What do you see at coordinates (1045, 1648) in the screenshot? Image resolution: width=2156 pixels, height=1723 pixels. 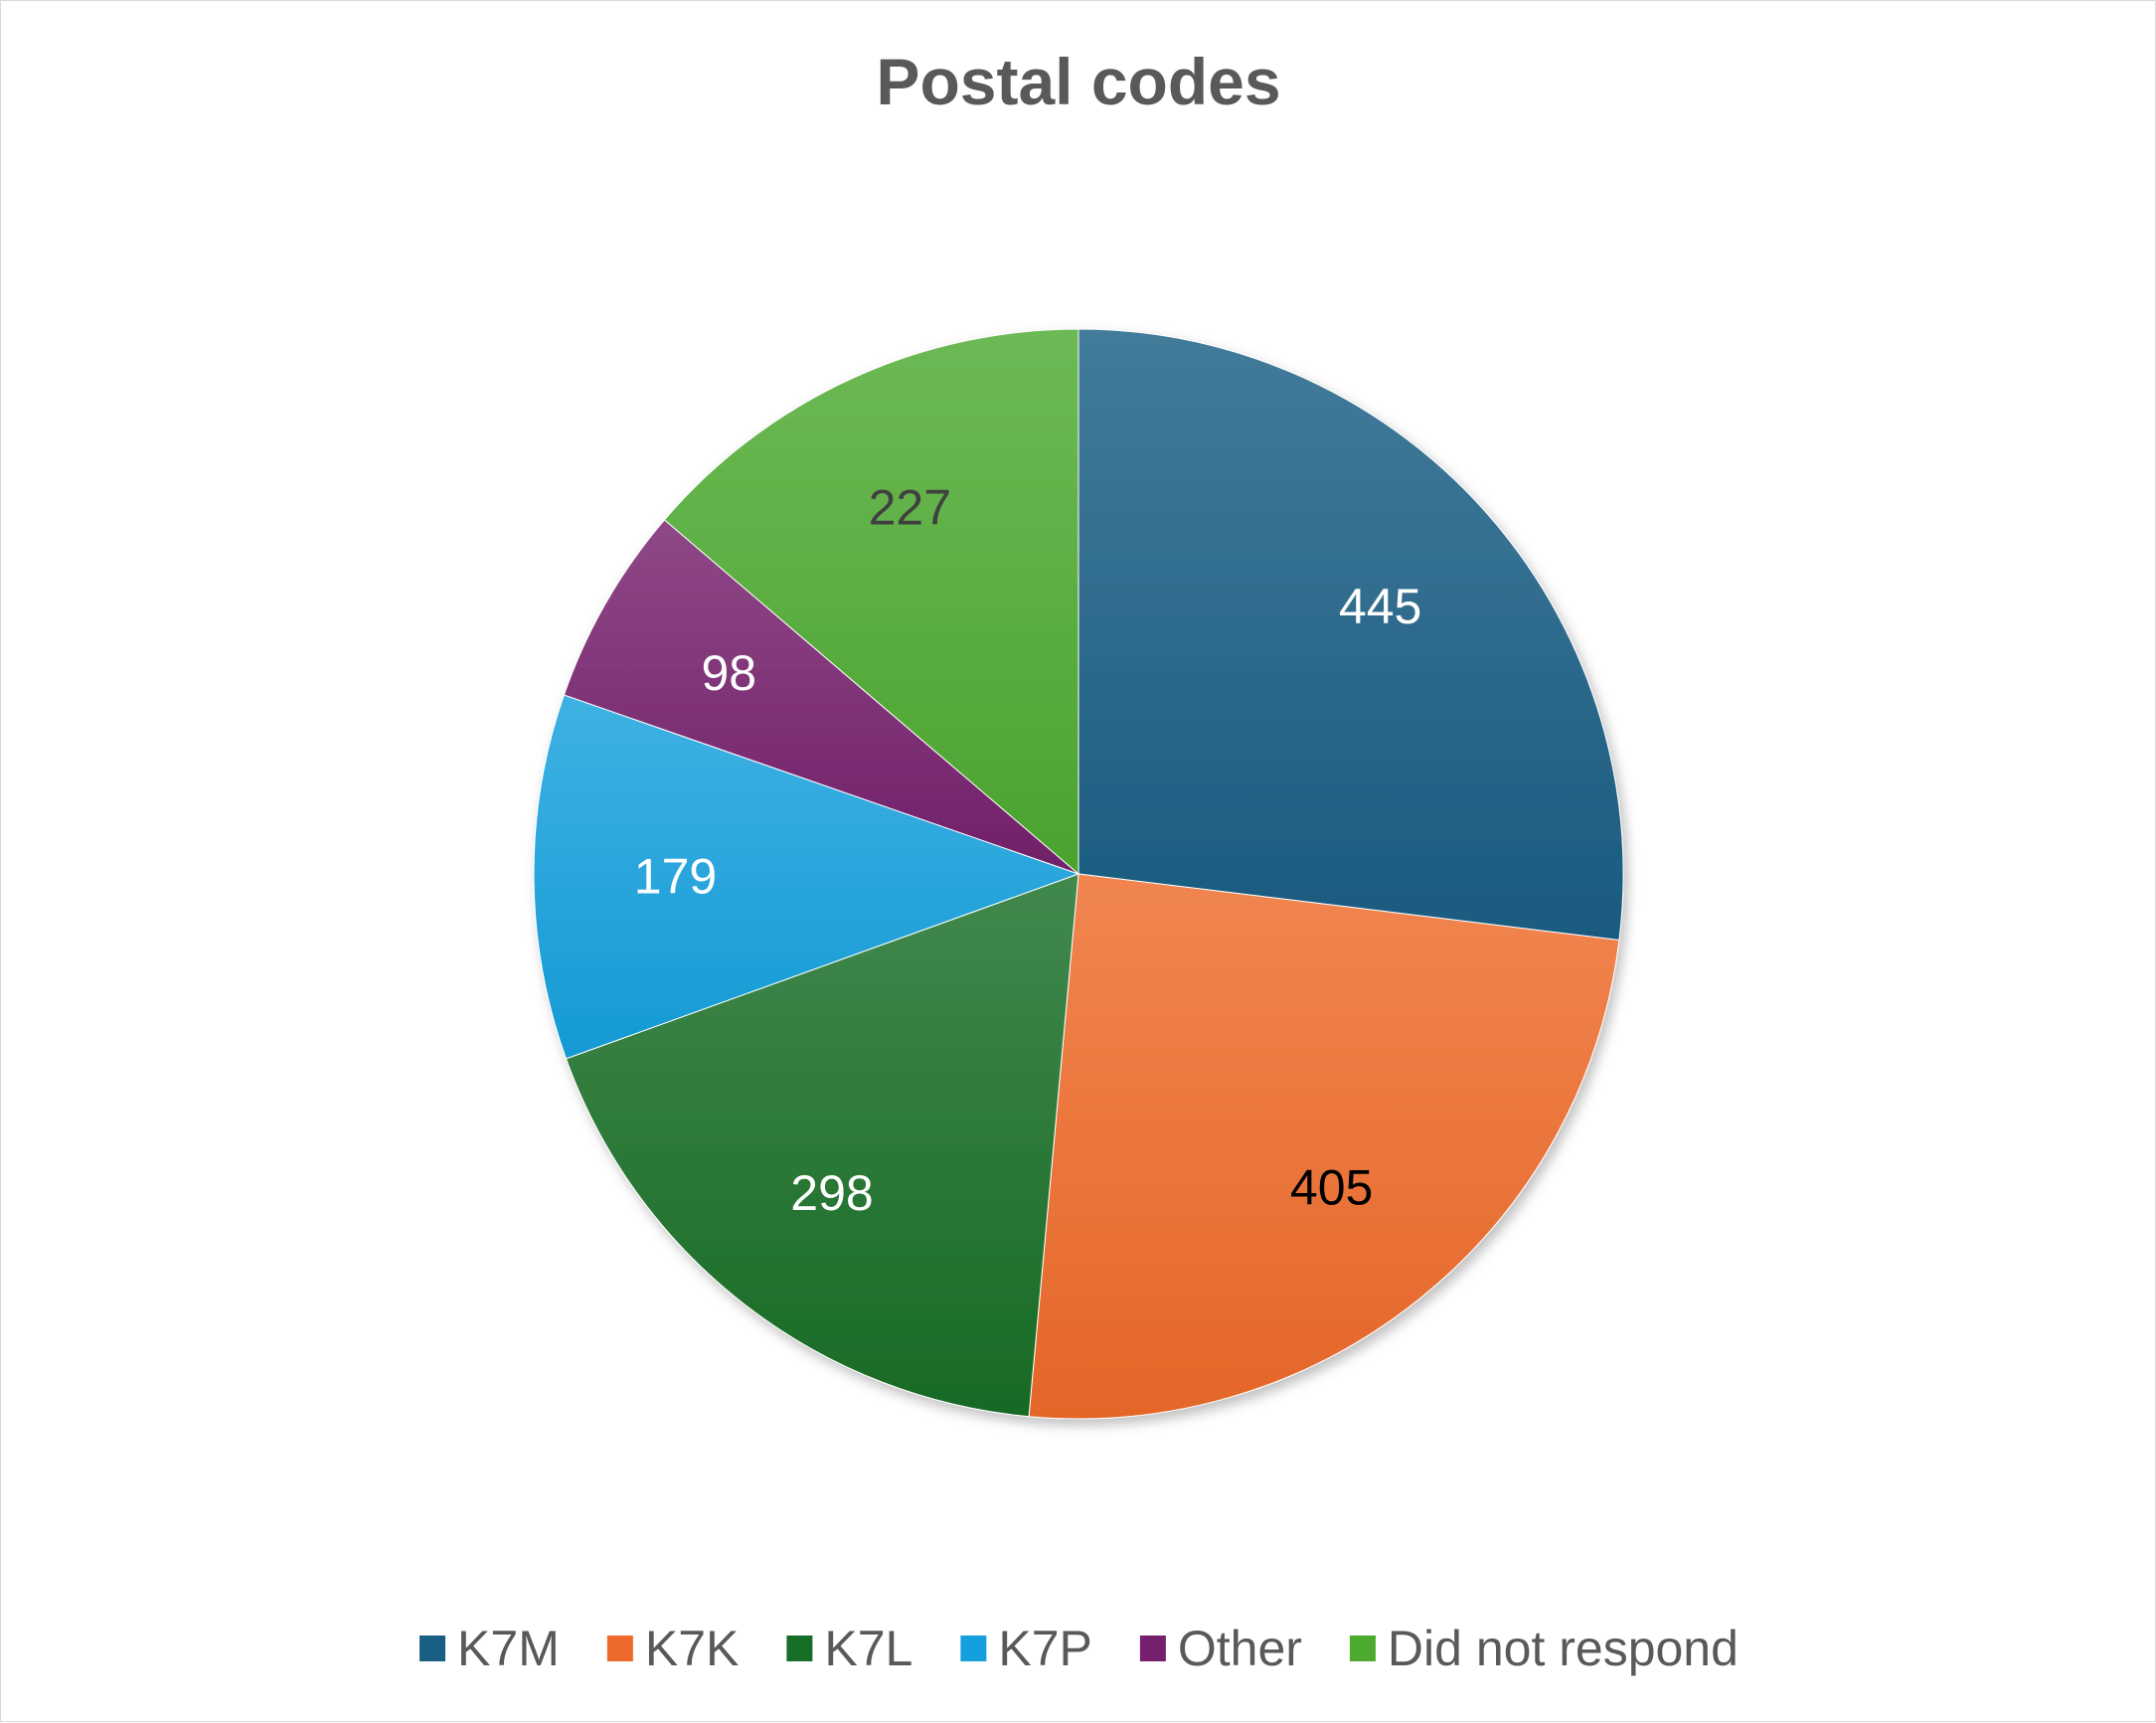 I see `legend-label-k7p: K7P` at bounding box center [1045, 1648].